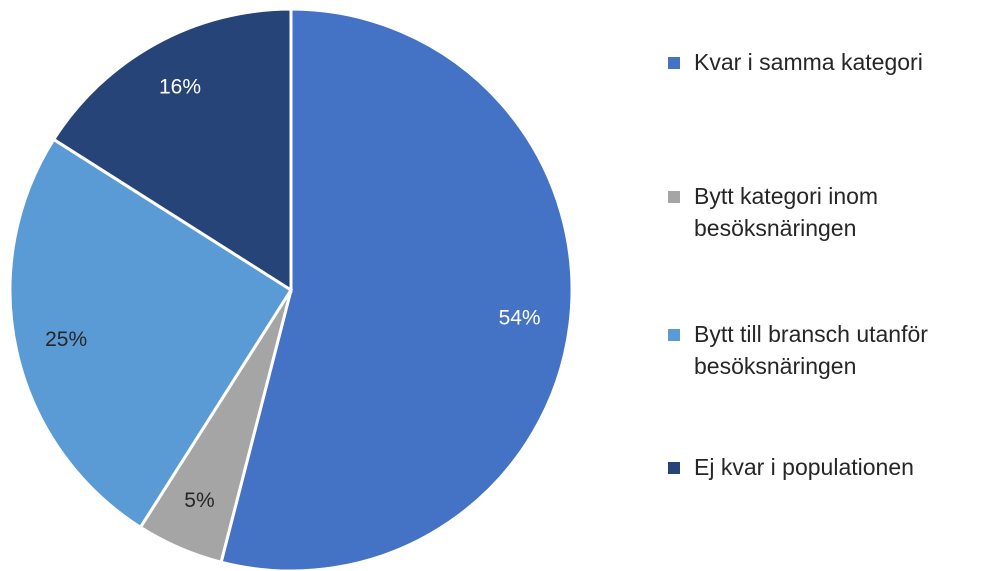 Image resolution: width=1006 pixels, height=571 pixels. What do you see at coordinates (808, 62) in the screenshot?
I see `legend-label: Kvar i samma kategori` at bounding box center [808, 62].